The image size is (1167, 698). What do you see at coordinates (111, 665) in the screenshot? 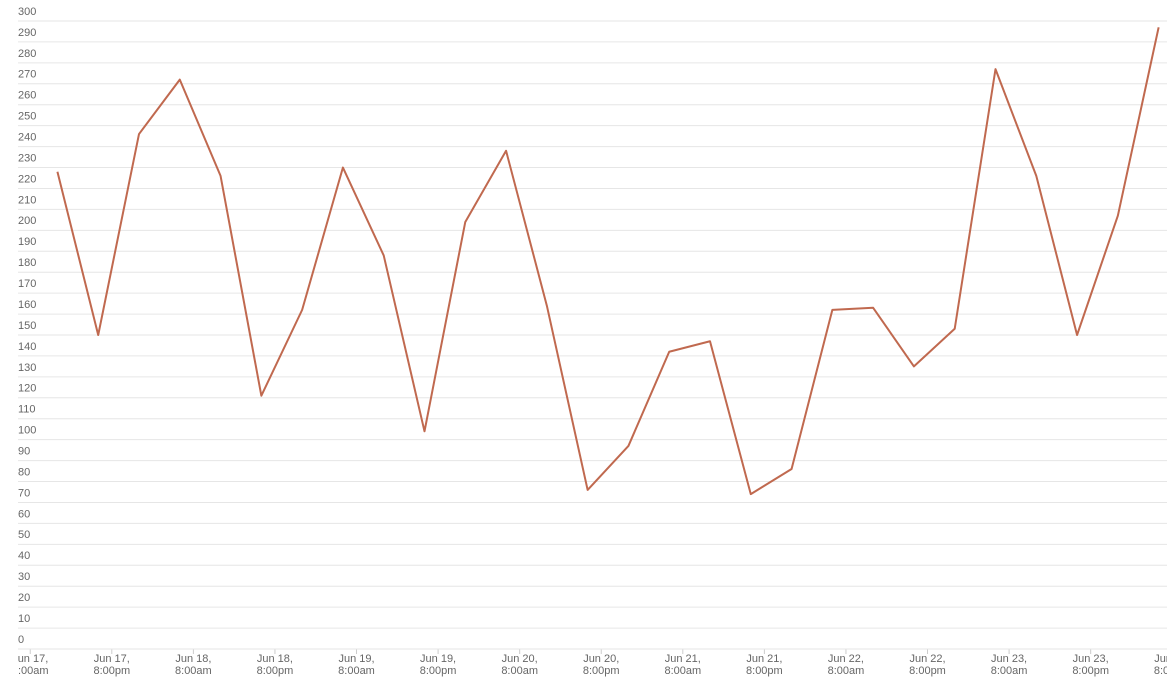
I see `x-tick-label: Jun 17, 8:00pm` at bounding box center [111, 665].